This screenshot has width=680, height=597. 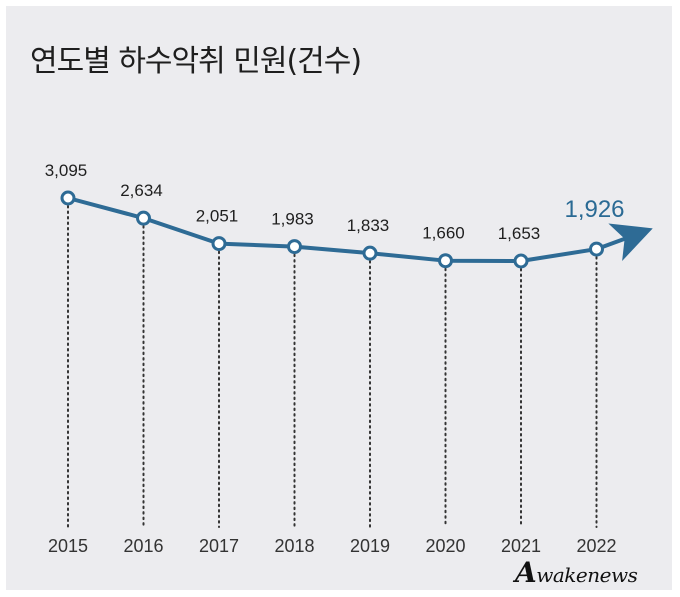 I want to click on value-label-2022: 1,926, so click(x=594, y=209).